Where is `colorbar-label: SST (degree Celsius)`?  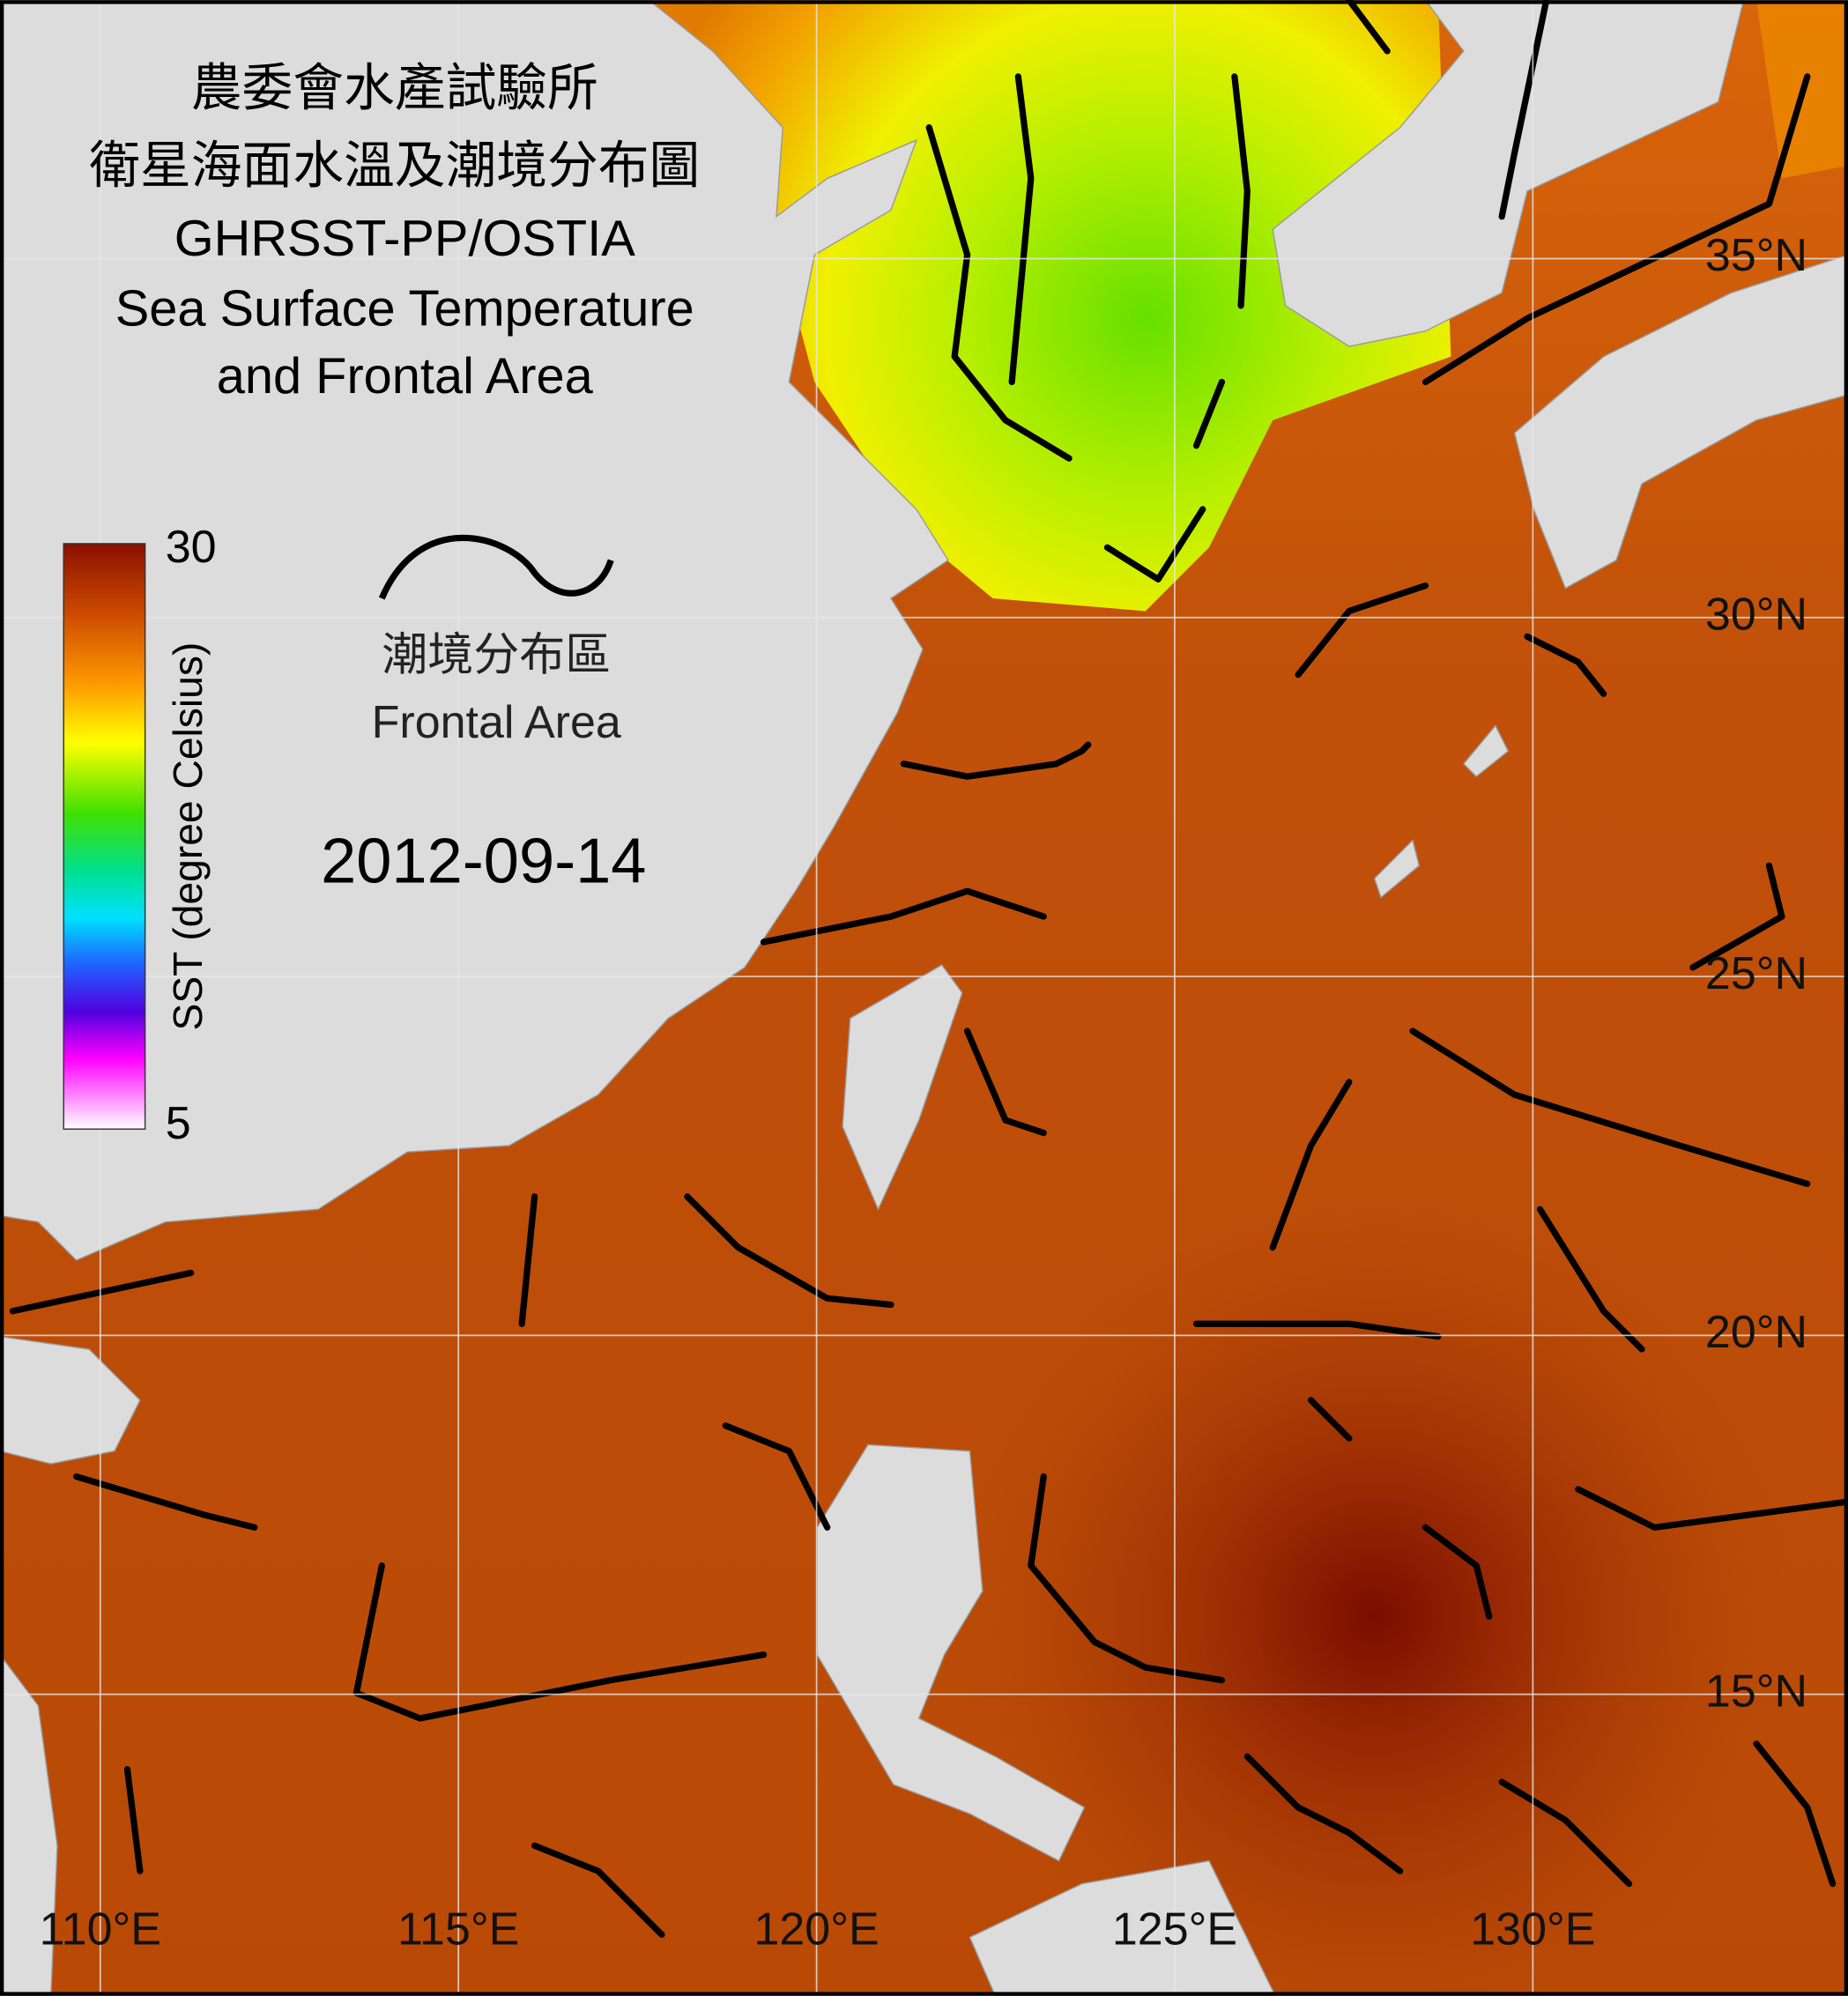
colorbar-label: SST (degree Celsius) is located at coordinates (188, 836).